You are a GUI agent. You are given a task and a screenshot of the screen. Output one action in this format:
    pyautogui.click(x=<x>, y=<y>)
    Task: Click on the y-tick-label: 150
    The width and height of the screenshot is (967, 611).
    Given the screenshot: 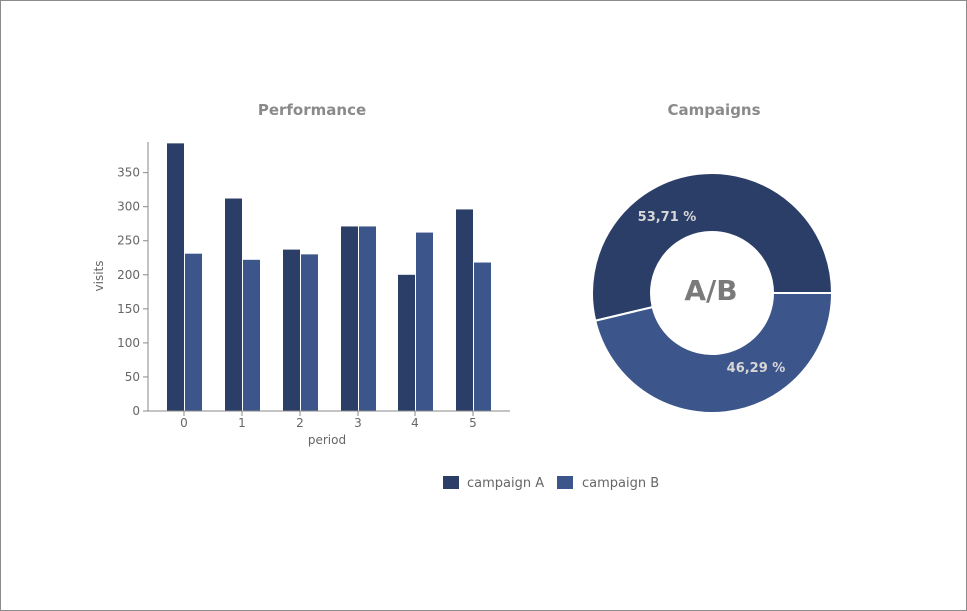 What is the action you would take?
    pyautogui.click(x=128, y=309)
    